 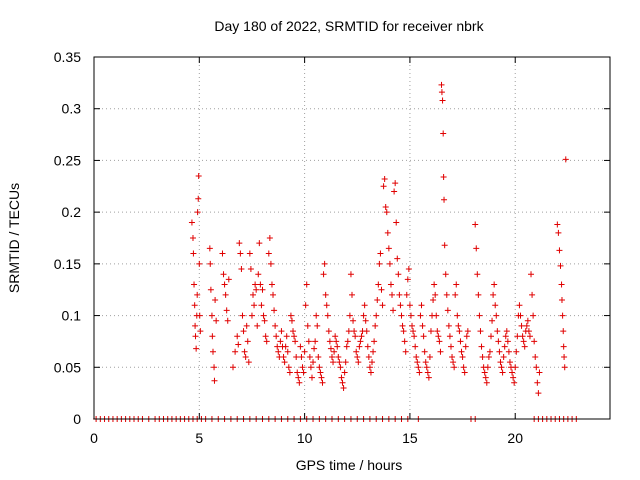 I want to click on y-tick-label: 0.35, so click(x=67, y=57).